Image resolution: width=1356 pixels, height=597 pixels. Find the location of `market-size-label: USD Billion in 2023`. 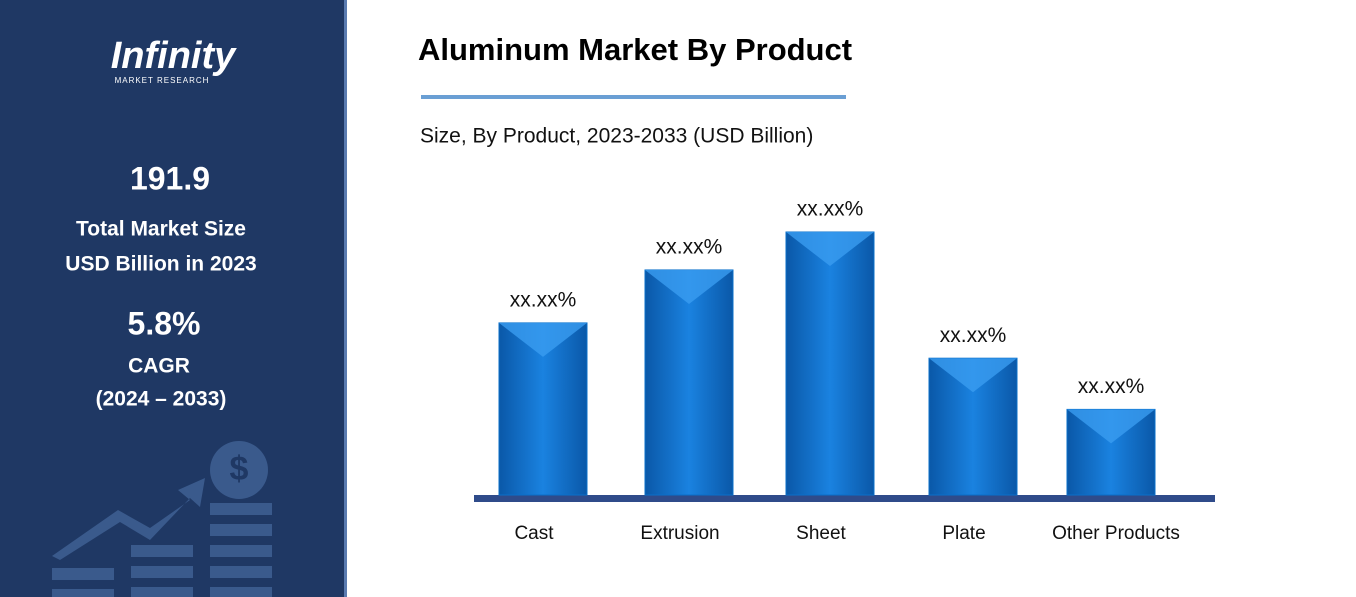

market-size-label: USD Billion in 2023 is located at coordinates (160, 264).